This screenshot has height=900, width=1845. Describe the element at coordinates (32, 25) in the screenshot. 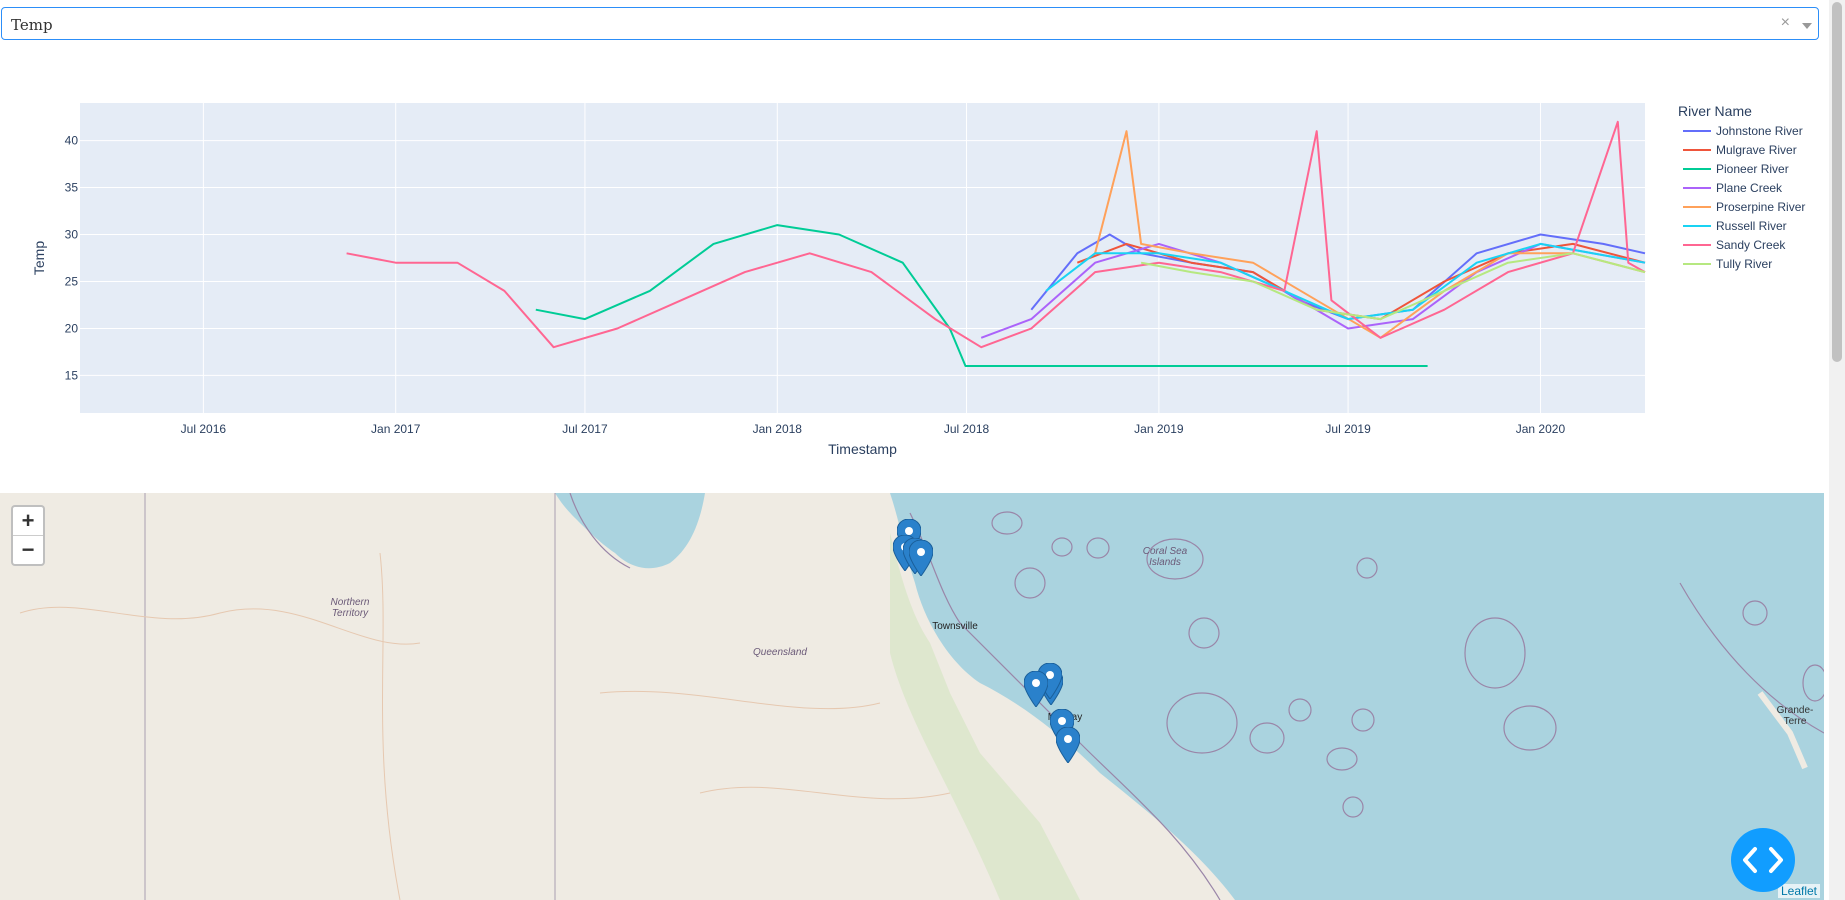

I see `dropdown-value: Temp` at that location.